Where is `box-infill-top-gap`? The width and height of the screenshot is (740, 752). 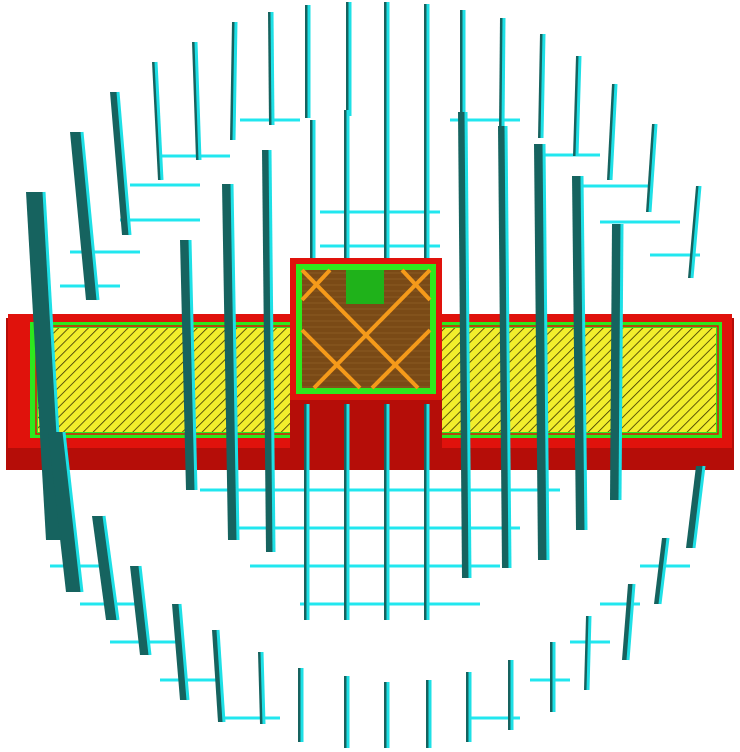
box-infill-top-gap is located at coordinates (365, 287).